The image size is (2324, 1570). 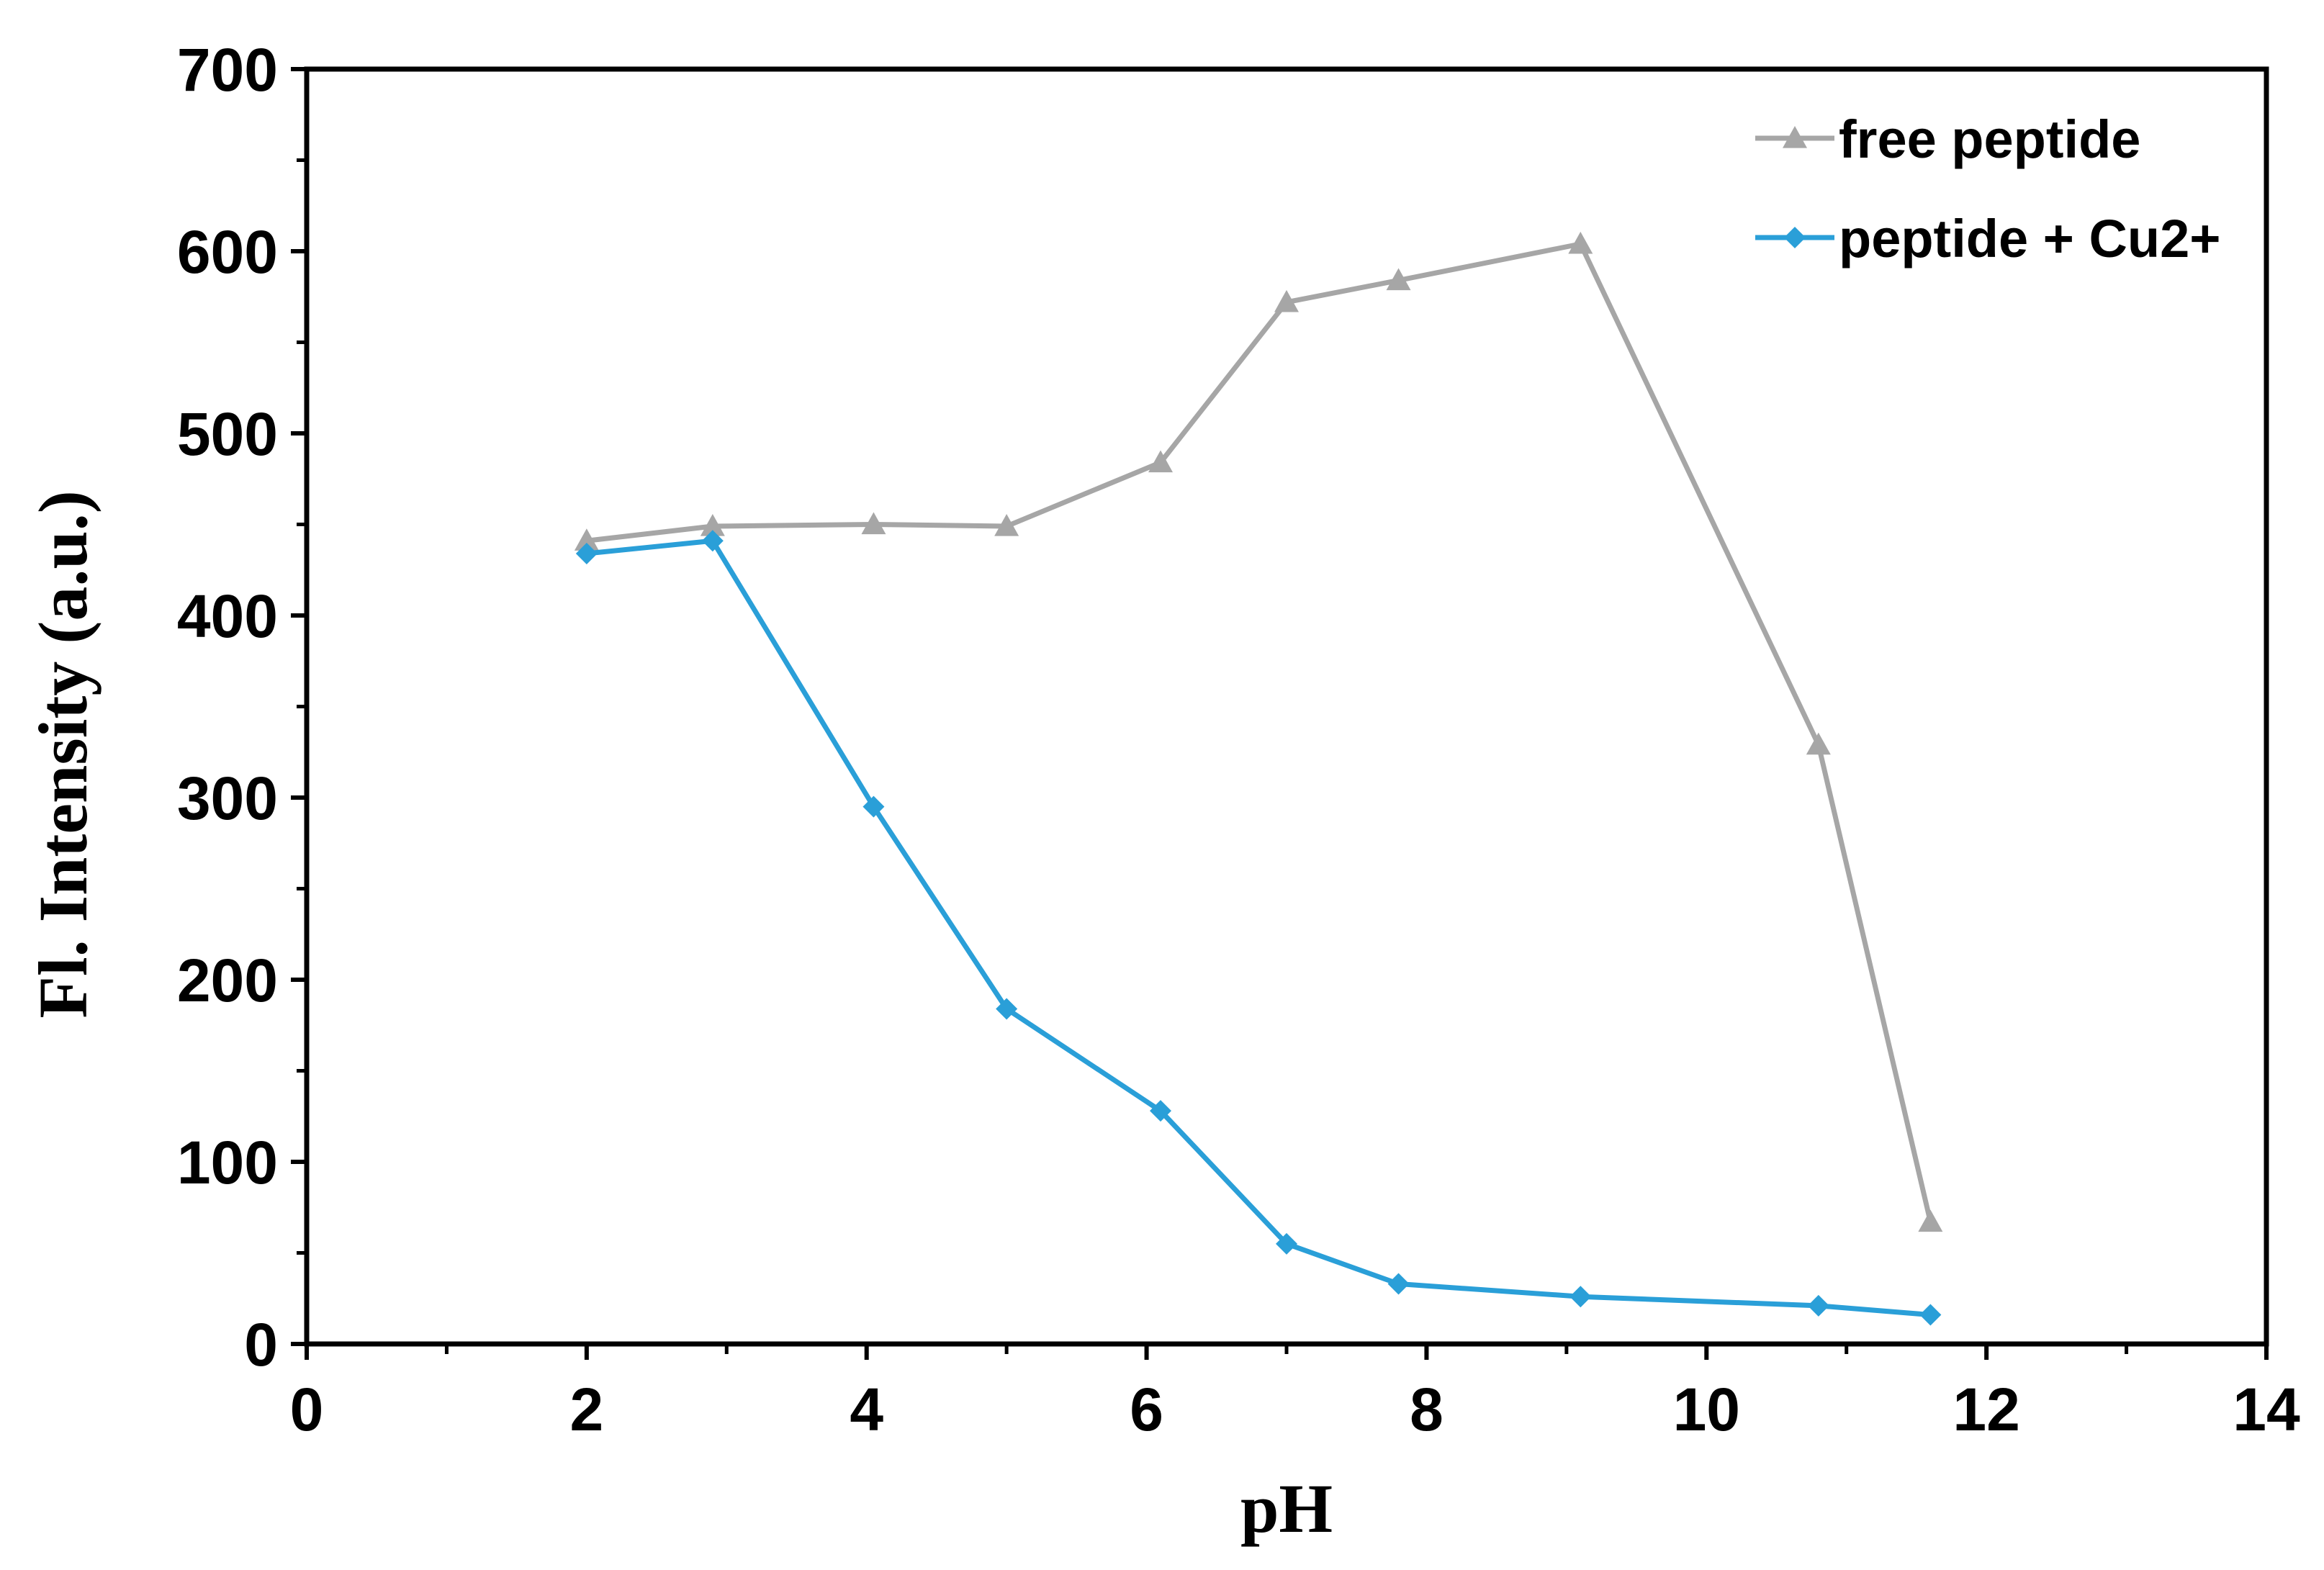 What do you see at coordinates (1427, 1409) in the screenshot?
I see `x-tick-label: 8` at bounding box center [1427, 1409].